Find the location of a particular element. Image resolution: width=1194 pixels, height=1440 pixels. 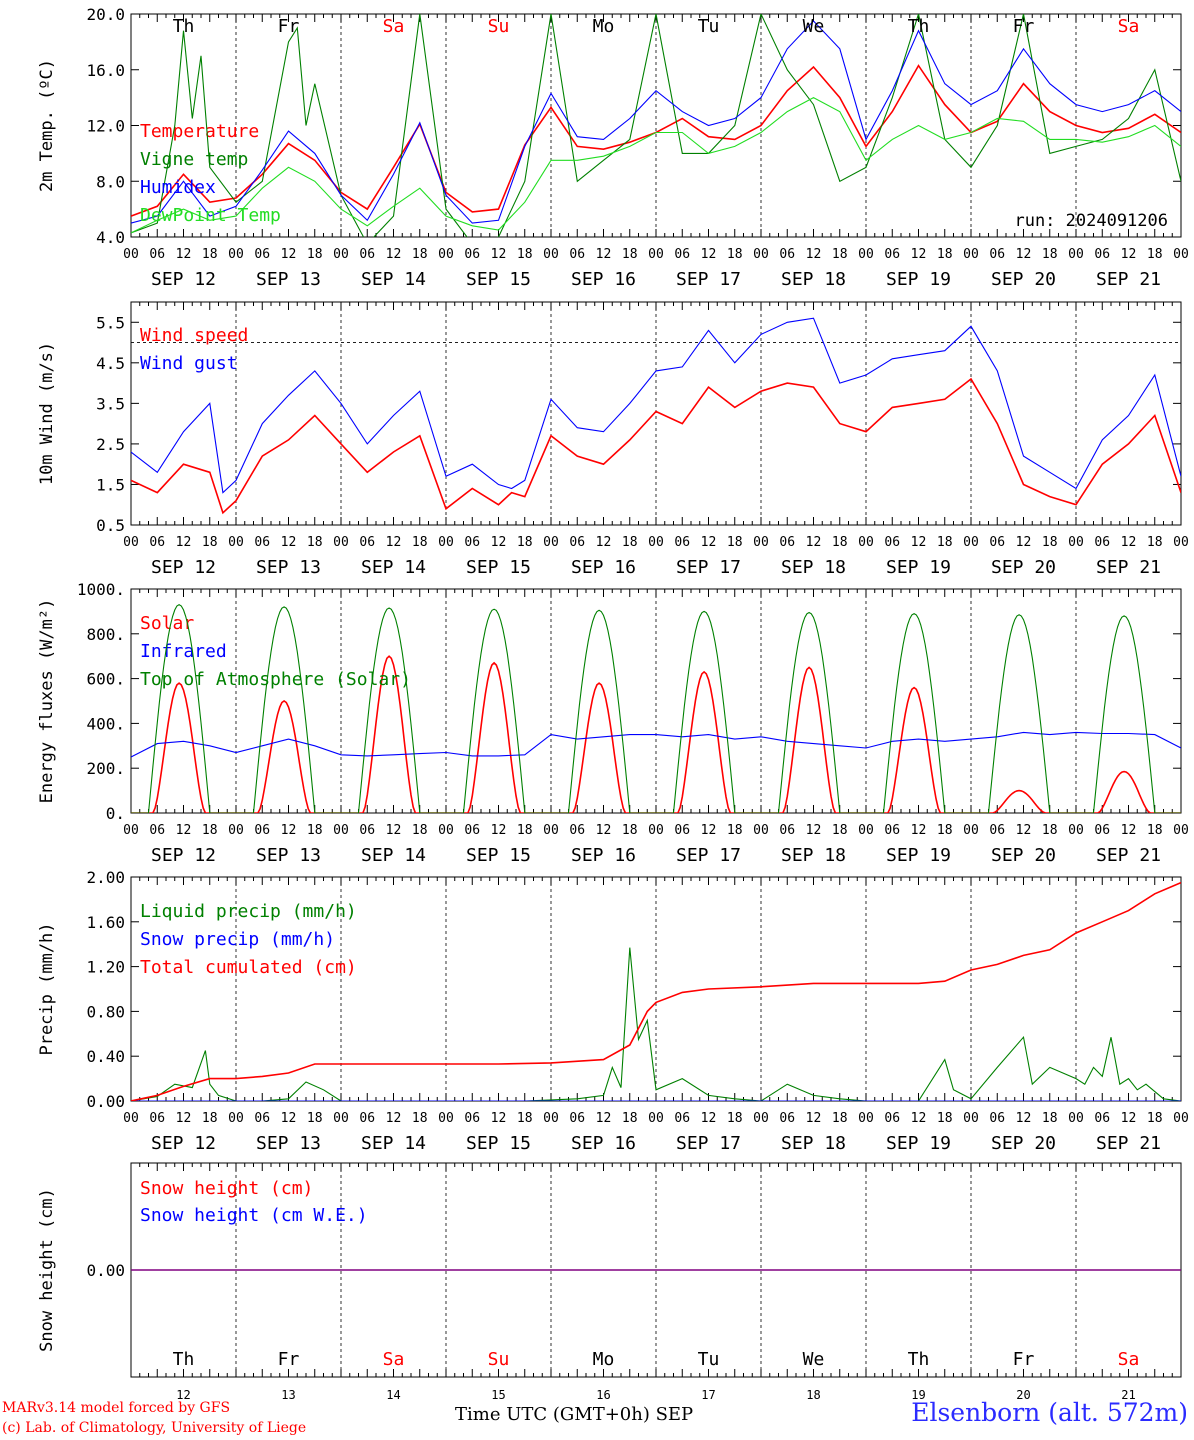

y-axis-label: Precip (mm/h) is located at coordinates (47, 988).